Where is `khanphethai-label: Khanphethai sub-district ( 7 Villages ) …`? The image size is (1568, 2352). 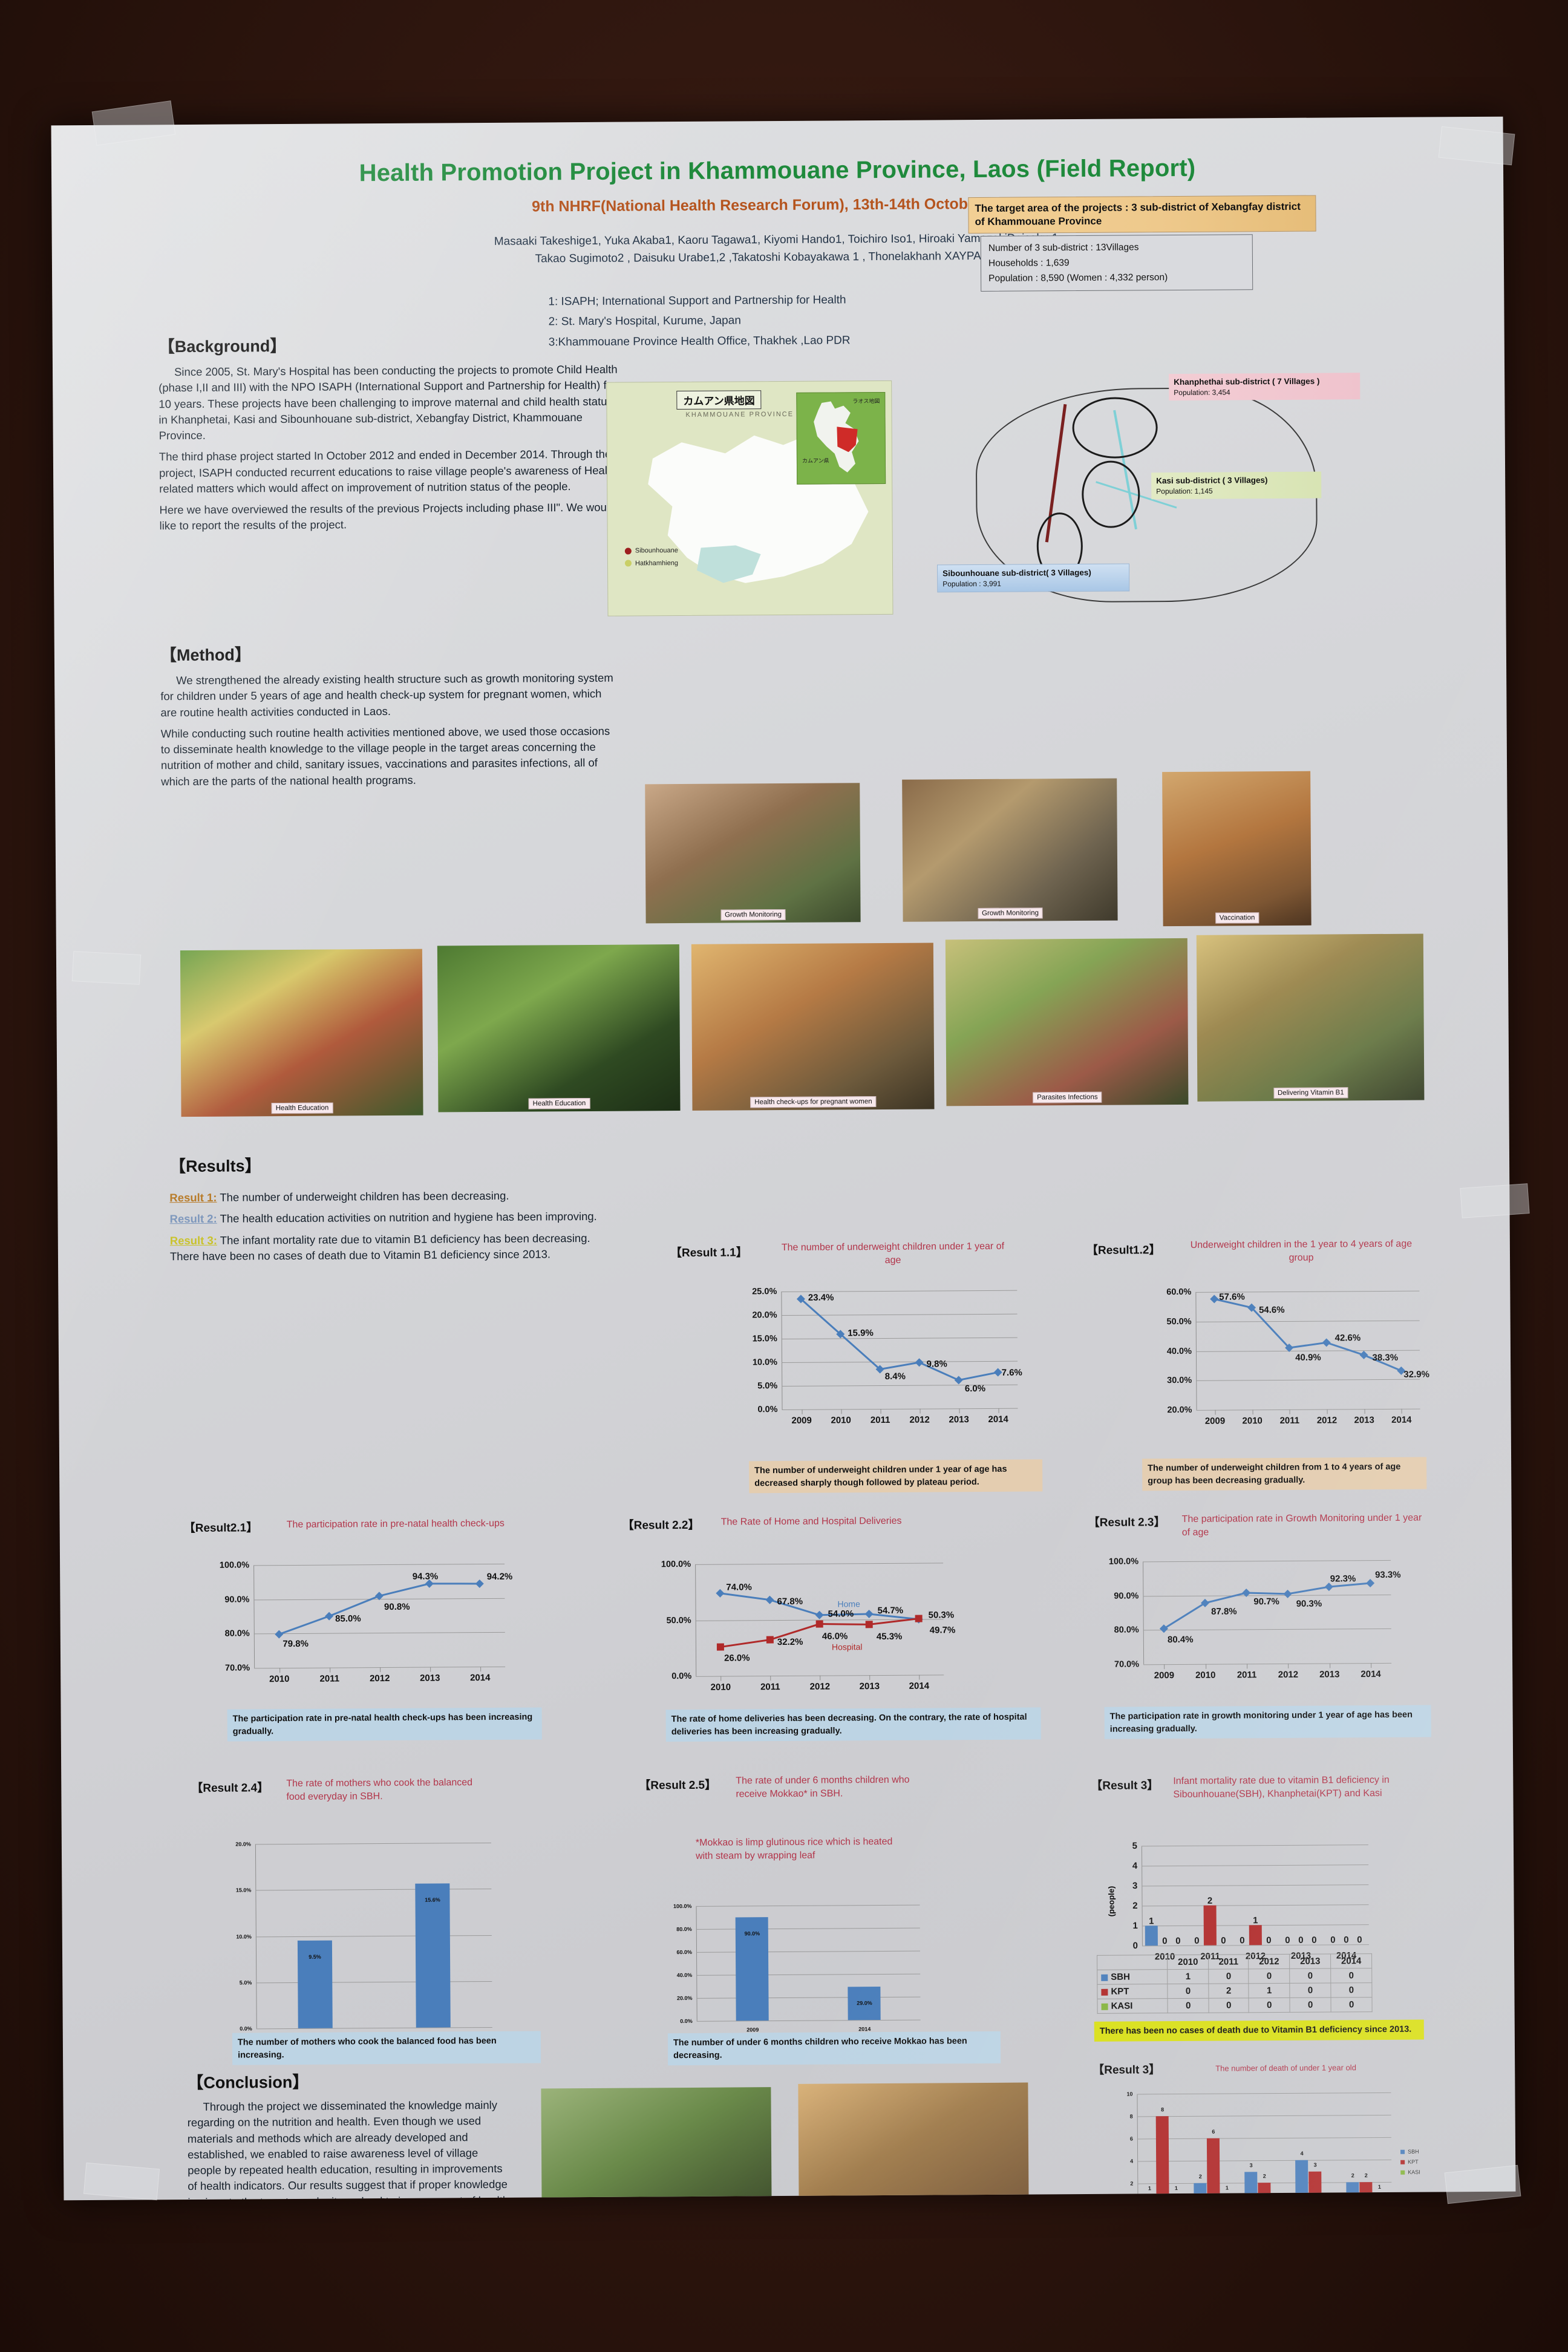 khanphethai-label: Khanphethai sub-district ( 7 Villages ) … is located at coordinates (1265, 387).